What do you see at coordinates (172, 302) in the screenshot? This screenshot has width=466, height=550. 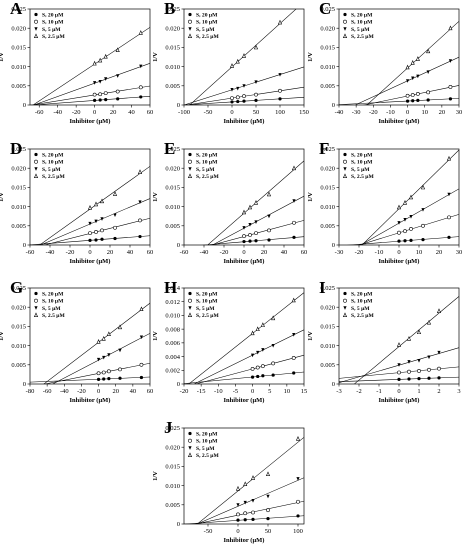 I see `y-tick-label: 0.012` at bounding box center [172, 302].